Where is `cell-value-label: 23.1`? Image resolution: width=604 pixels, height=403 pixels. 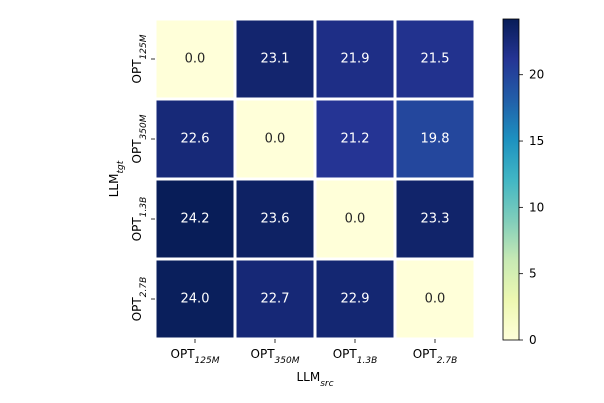
cell-value-label: 23.1 is located at coordinates (275, 59).